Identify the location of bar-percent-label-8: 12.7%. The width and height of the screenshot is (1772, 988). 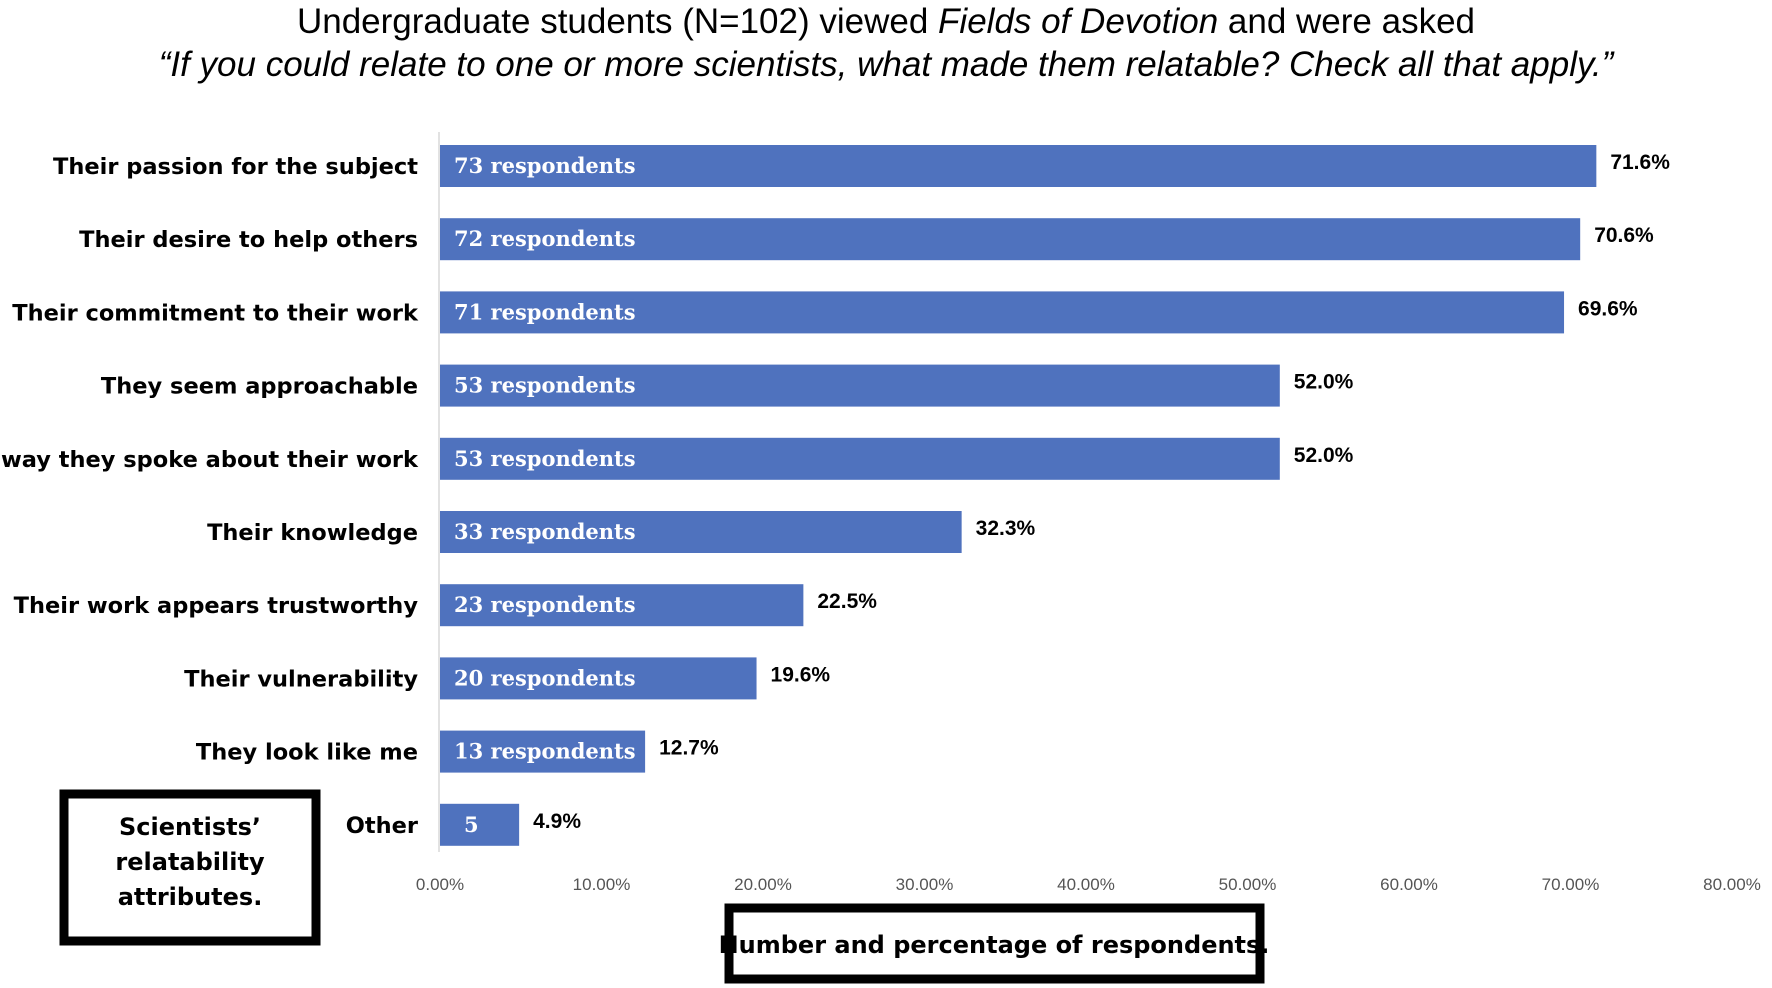
(689, 748).